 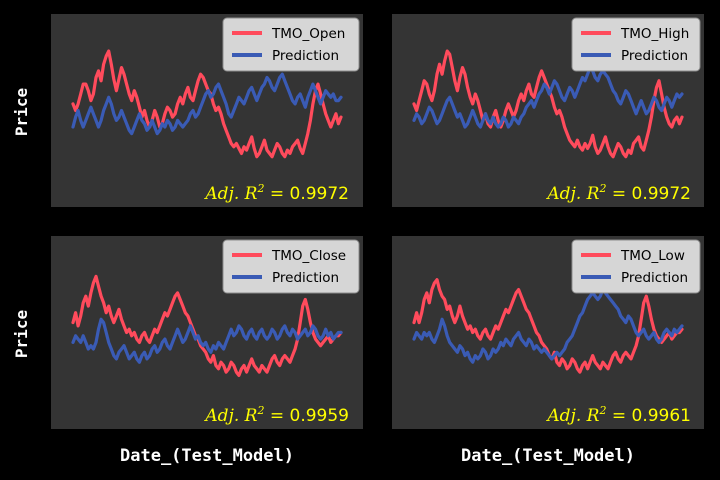 I want to click on legend-label-actual: TMO_Close, so click(x=308, y=256).